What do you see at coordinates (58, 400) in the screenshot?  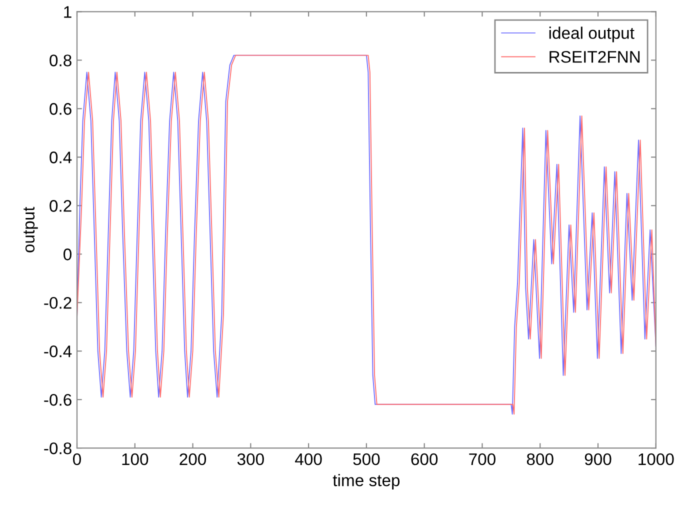 I see `y-tick-label: -0.6` at bounding box center [58, 400].